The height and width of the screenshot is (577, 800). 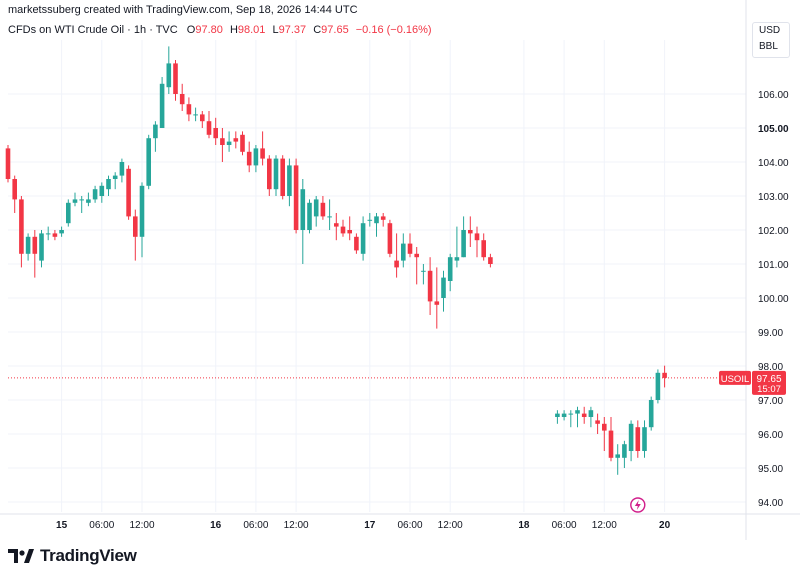 What do you see at coordinates (21, 556) in the screenshot?
I see `tradingview-logo-icon` at bounding box center [21, 556].